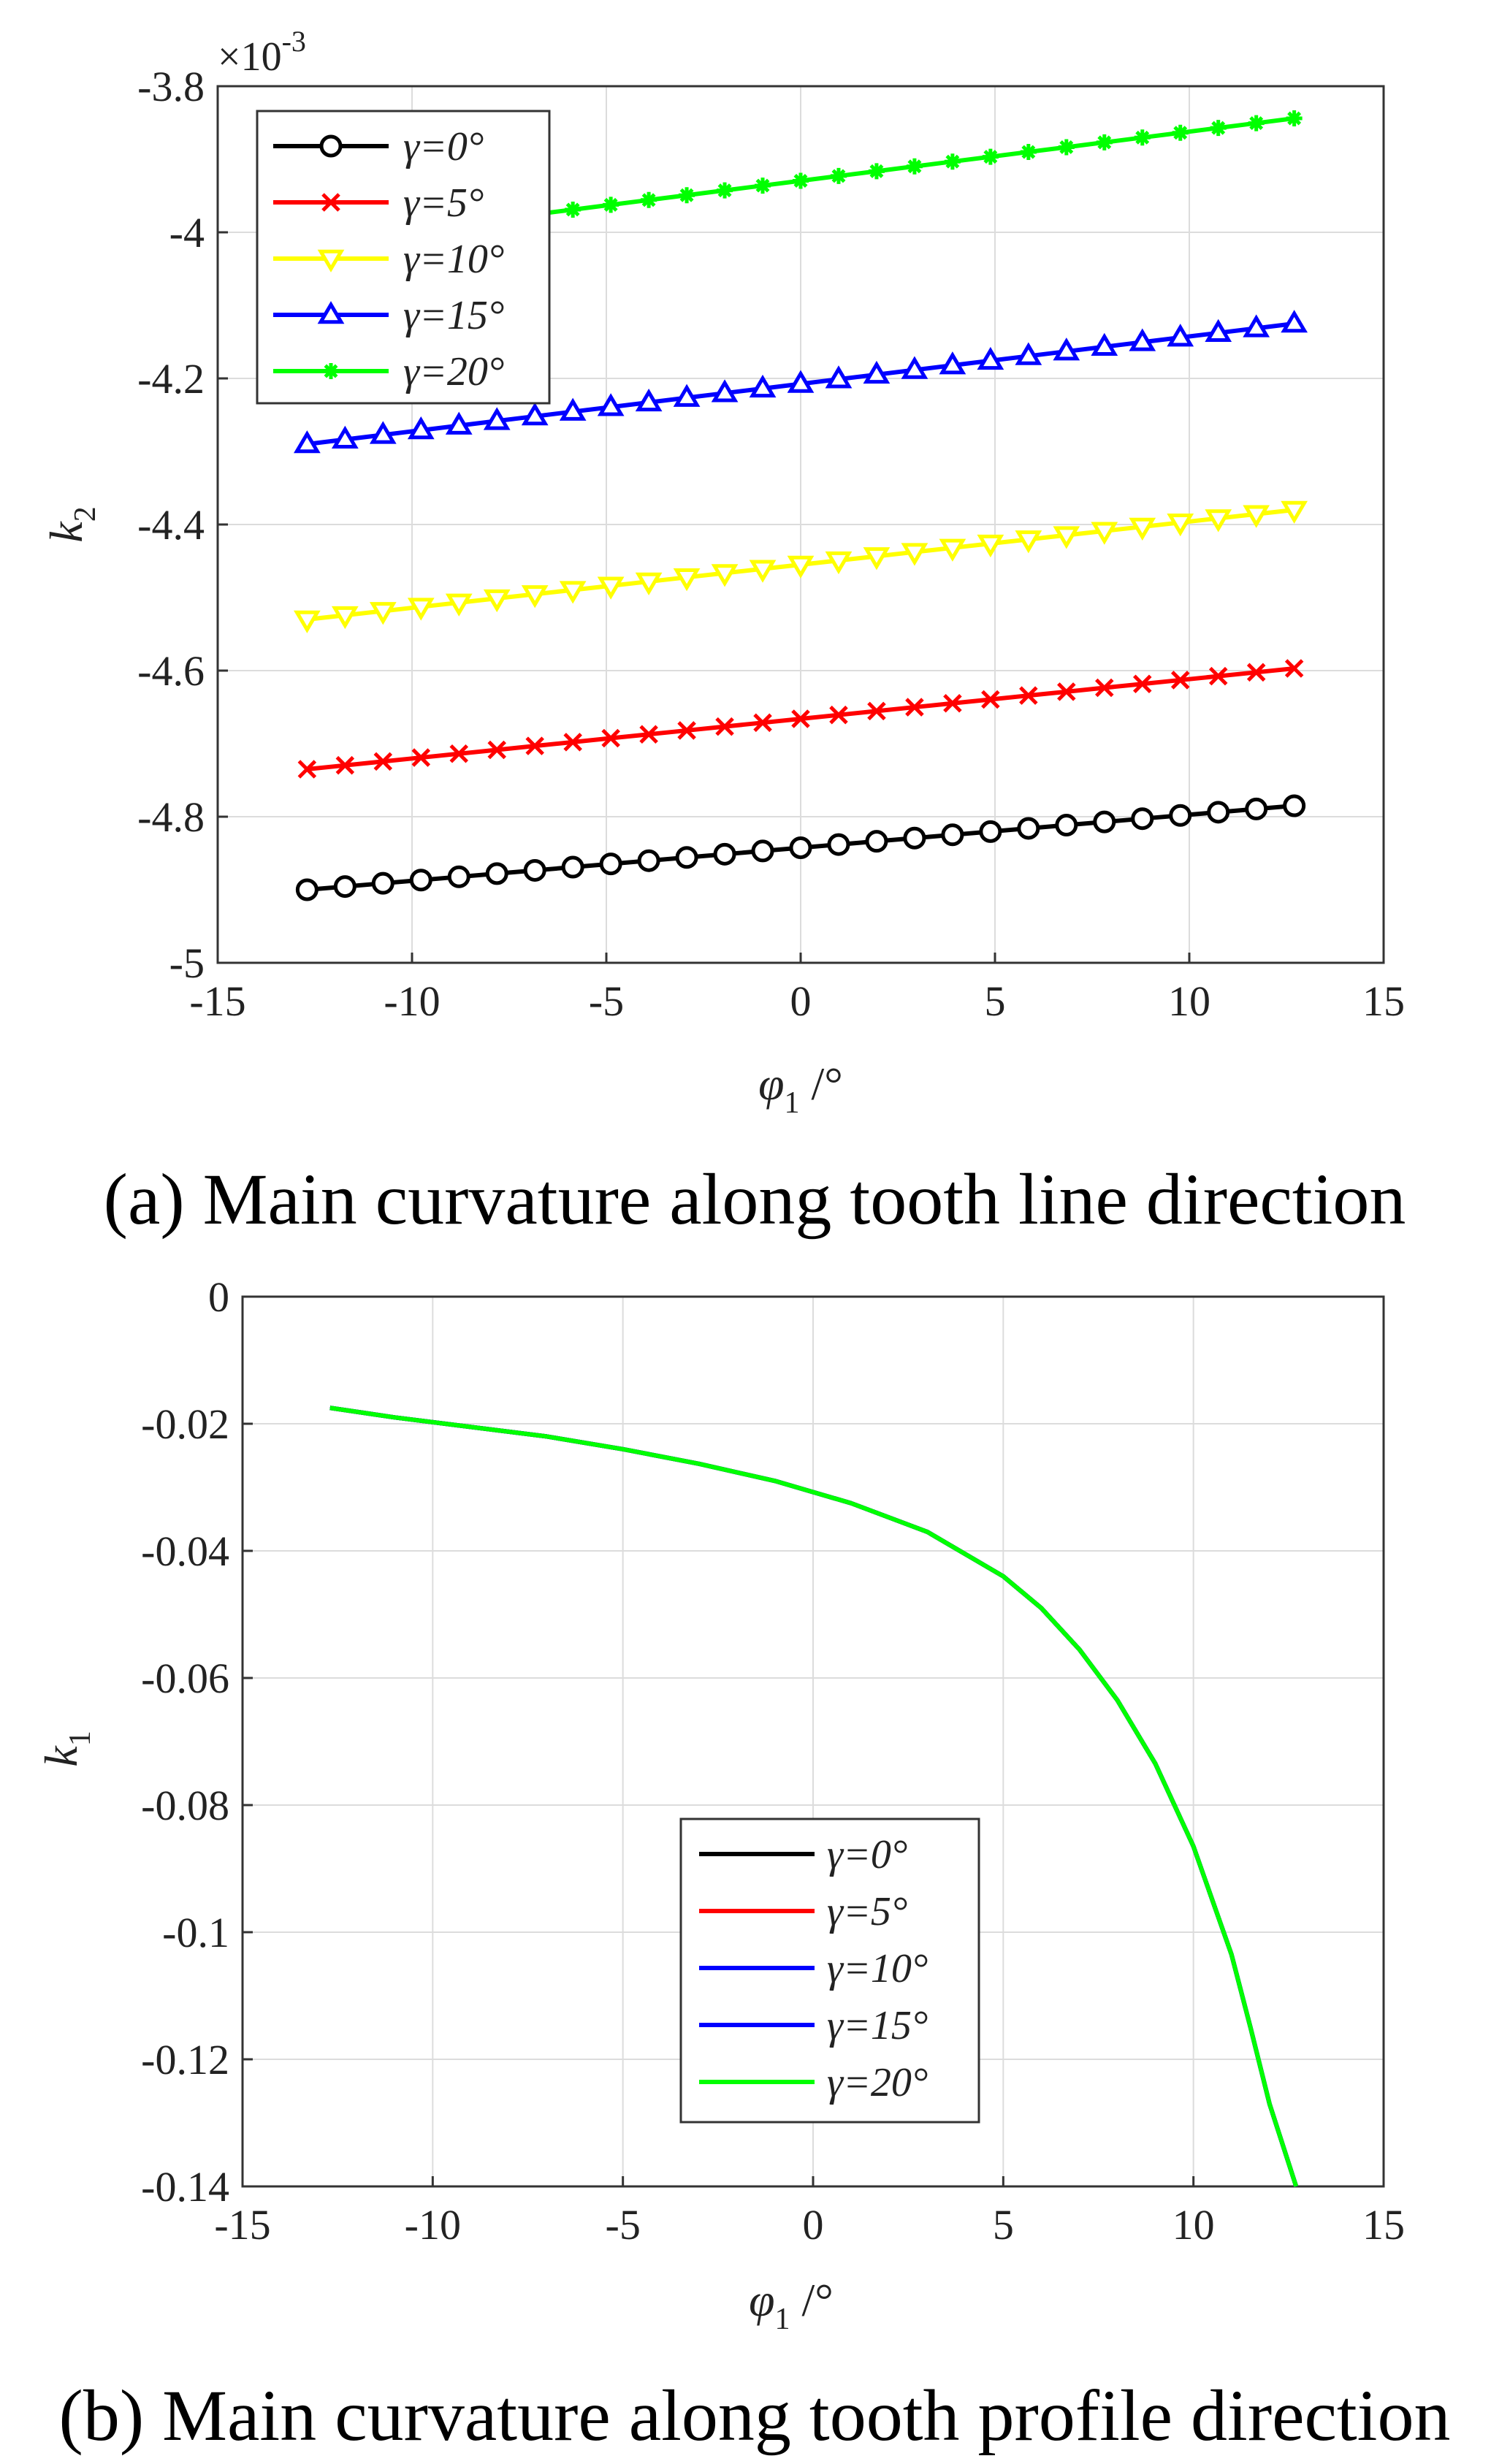 This screenshot has width=1510, height=2464. What do you see at coordinates (453, 371) in the screenshot?
I see `chart-a-legend-label-4: γ=20°` at bounding box center [453, 371].